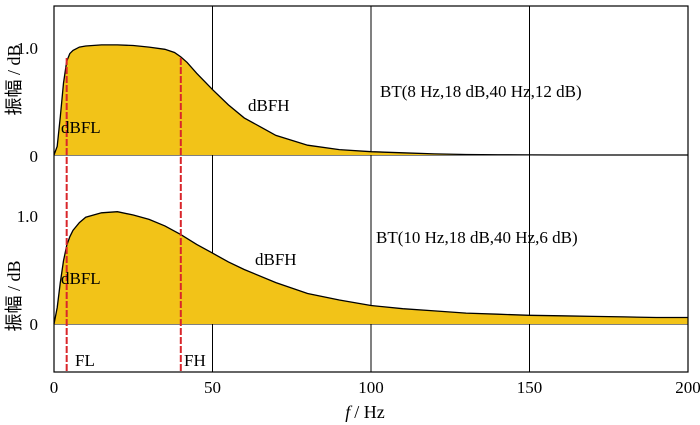 The height and width of the screenshot is (425, 700). Describe the element at coordinates (27, 216) in the screenshot. I see `bottom-ytick-top: 1.0` at that location.